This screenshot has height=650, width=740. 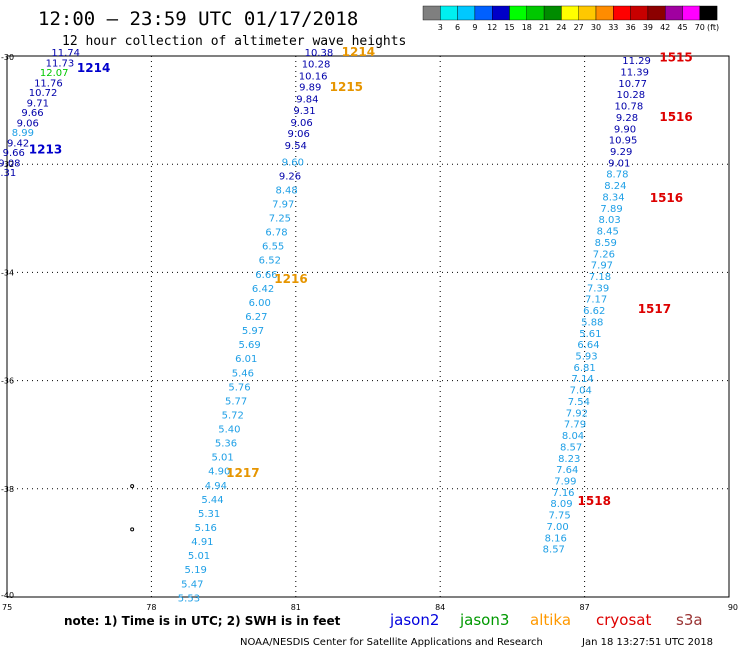 I want to click on wave-height-label: 9.66, so click(x=32, y=113).